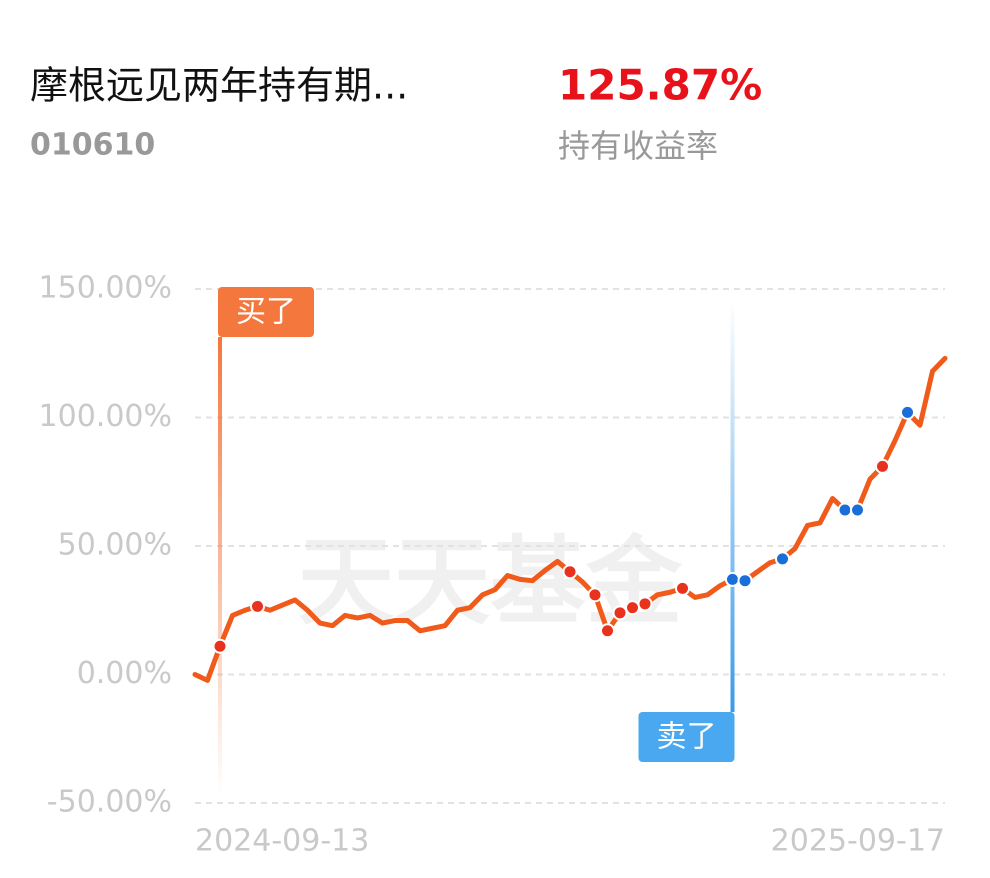 This screenshot has height=878, width=990. I want to click on x-tick-label: 2025-09-17, so click(858, 841).